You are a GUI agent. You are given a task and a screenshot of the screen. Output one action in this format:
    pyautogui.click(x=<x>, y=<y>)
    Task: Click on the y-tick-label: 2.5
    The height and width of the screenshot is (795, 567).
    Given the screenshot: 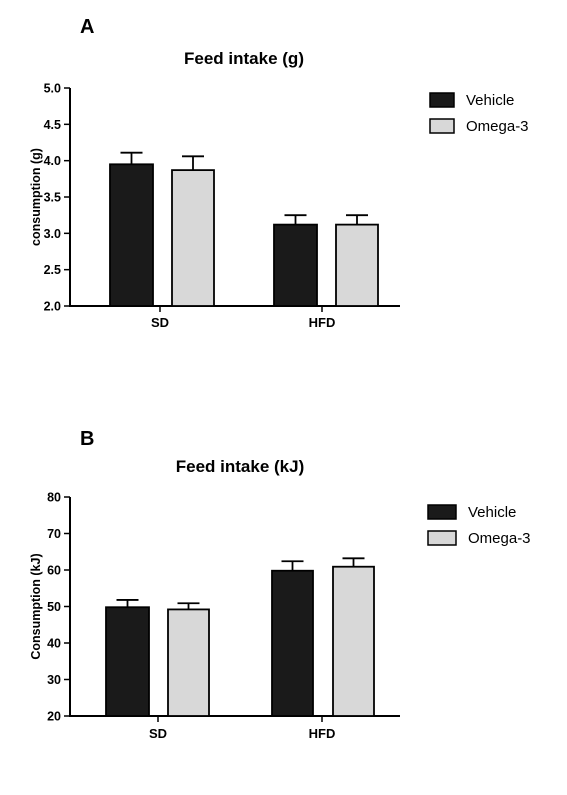 What is the action you would take?
    pyautogui.click(x=52, y=270)
    